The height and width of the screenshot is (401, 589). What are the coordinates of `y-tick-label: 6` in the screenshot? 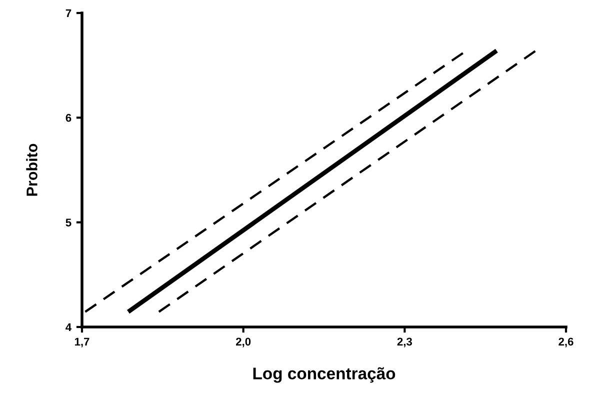 It's located at (69, 118).